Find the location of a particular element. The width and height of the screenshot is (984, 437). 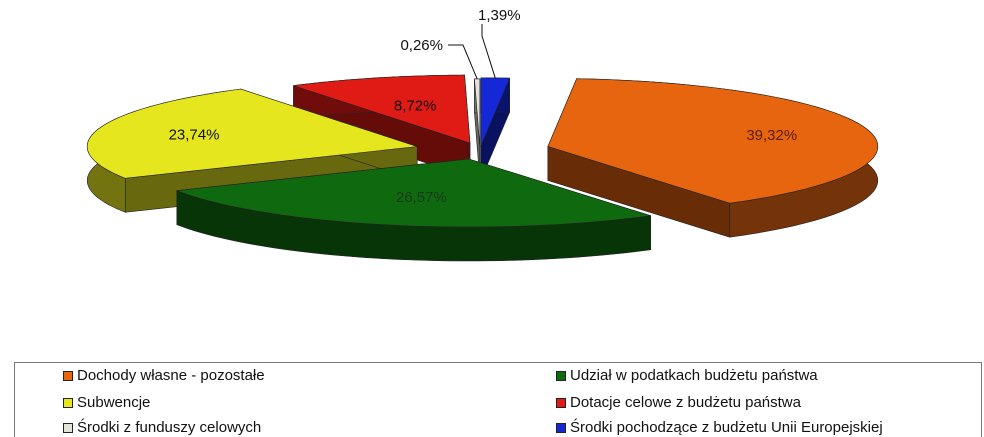

data-label-dochody-wlasne: 39,32% is located at coordinates (771, 135).